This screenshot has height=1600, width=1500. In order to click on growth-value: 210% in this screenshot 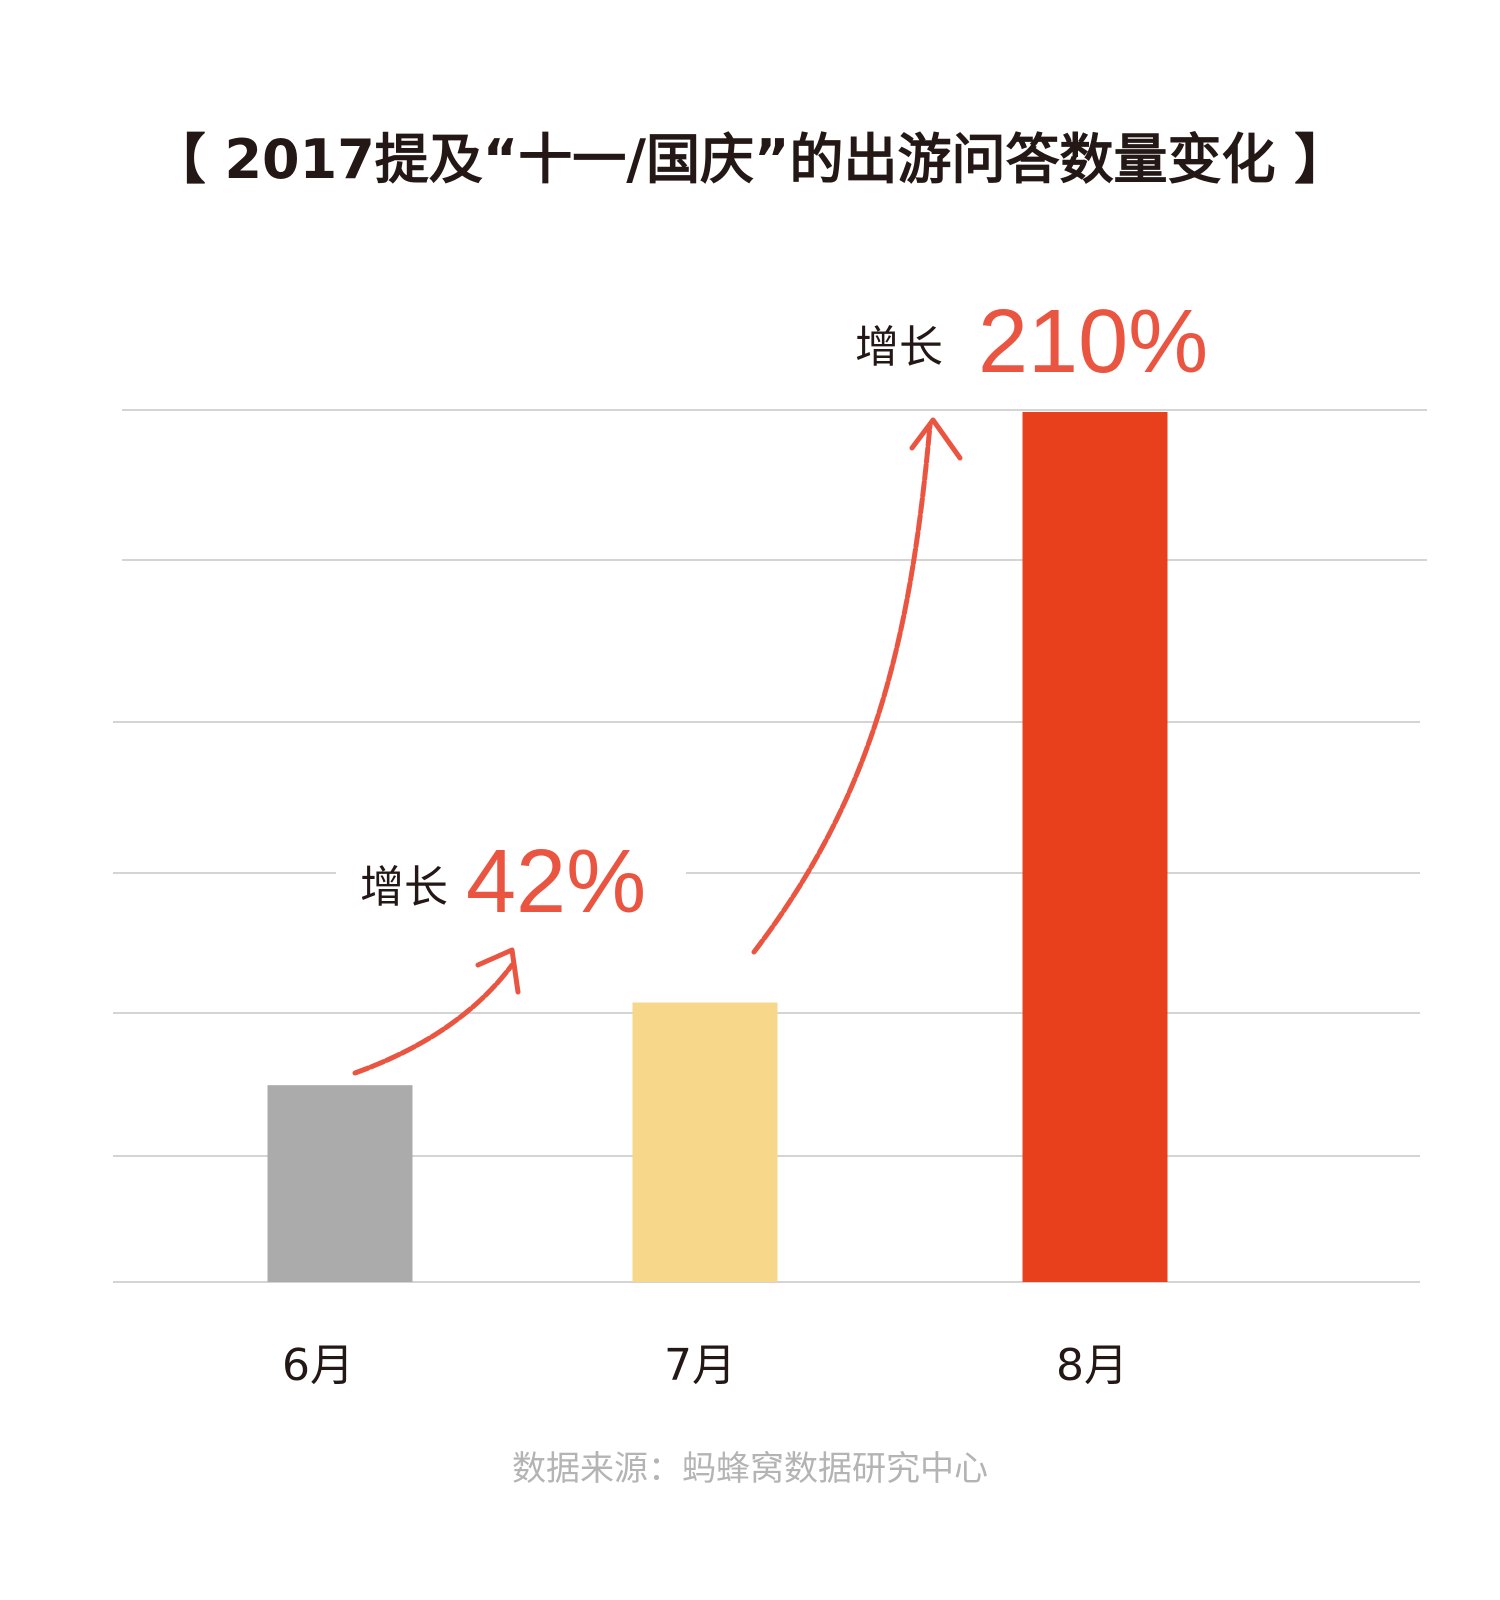, I will do `click(1093, 342)`.